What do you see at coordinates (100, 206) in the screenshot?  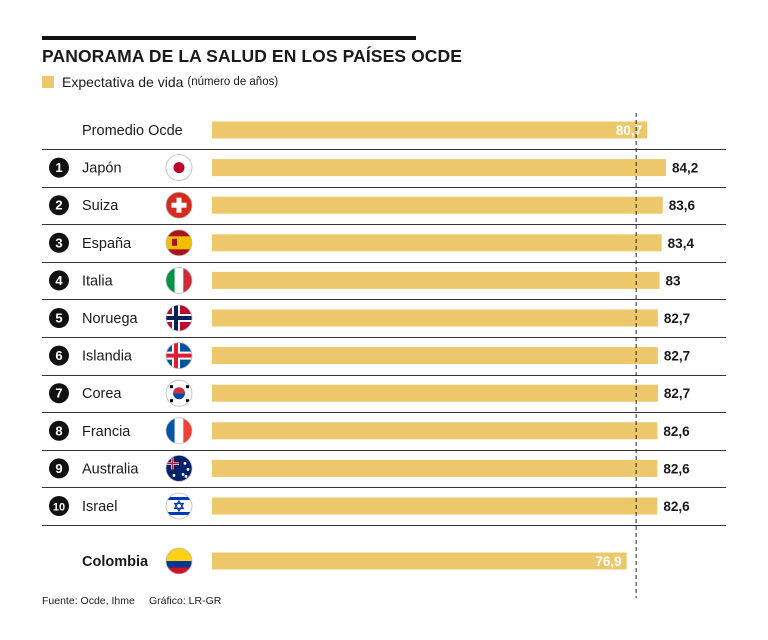 I see `country-label: Suiza` at bounding box center [100, 206].